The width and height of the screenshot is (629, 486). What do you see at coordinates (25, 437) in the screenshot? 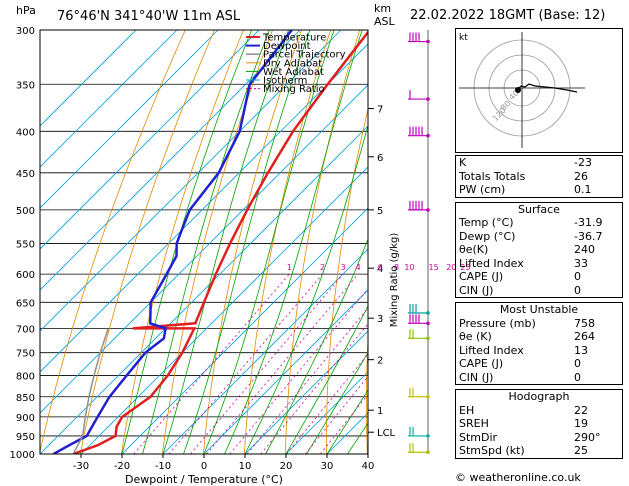
I see `pressure-tick: 950` at bounding box center [25, 437].